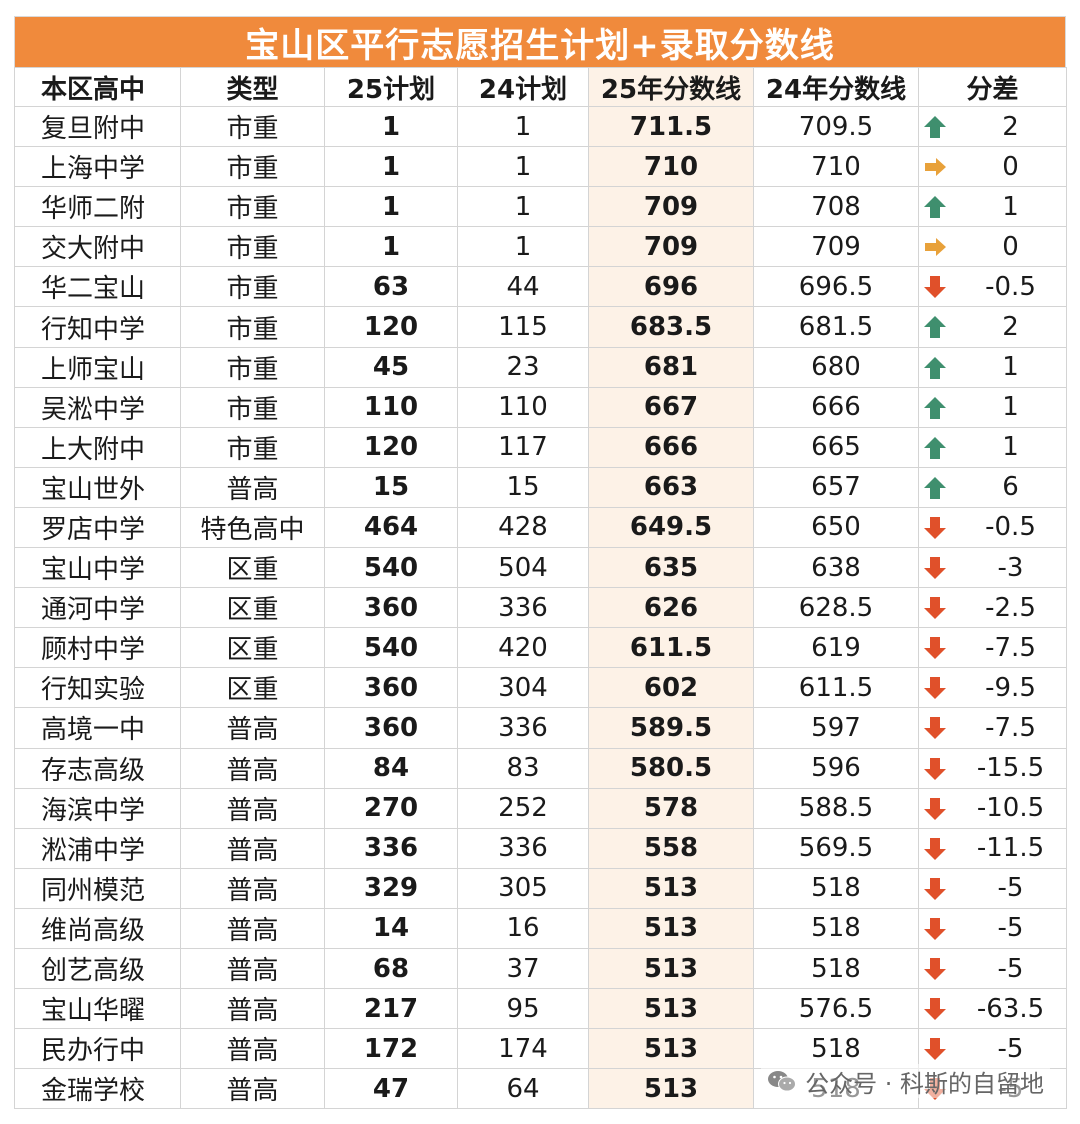 This screenshot has height=1124, width=1080. I want to click on score-diff: -3, so click(992, 568).